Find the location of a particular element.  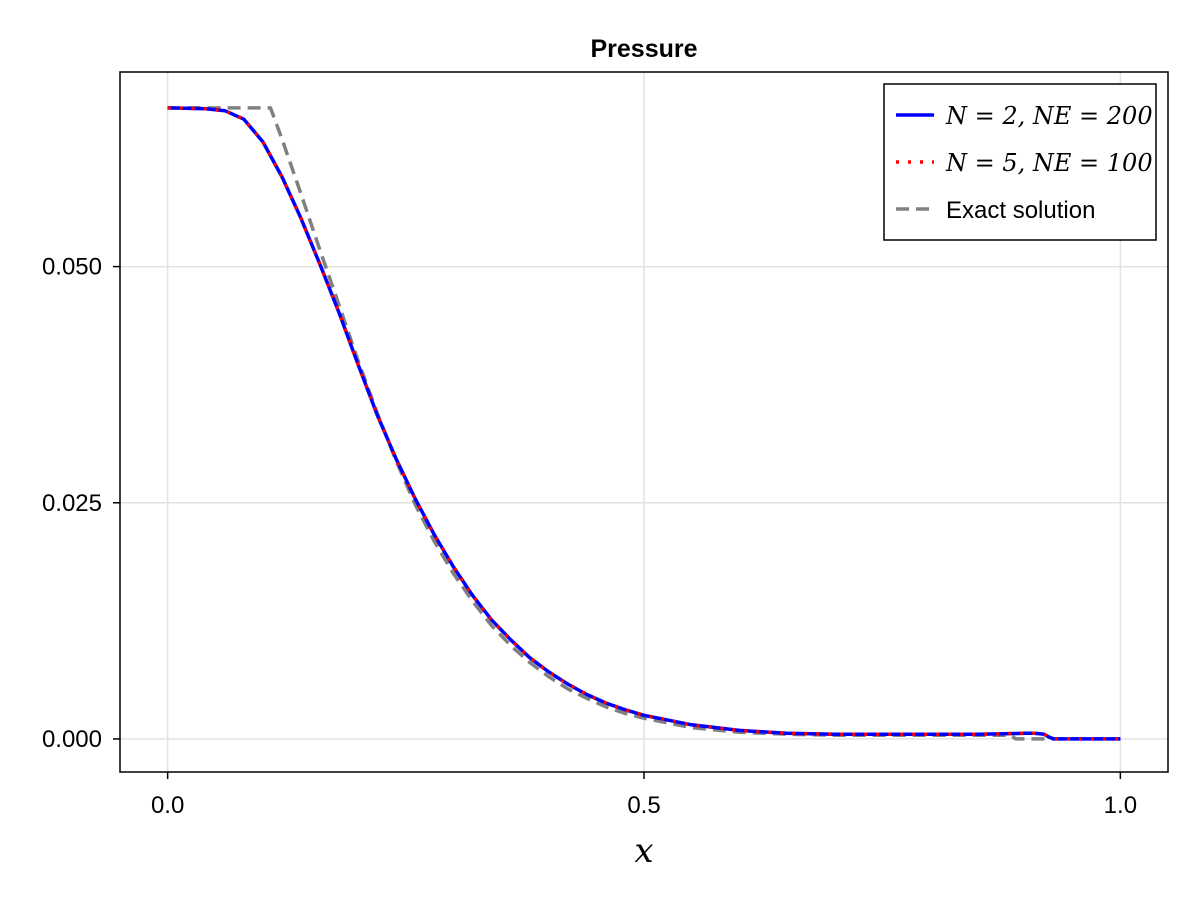

x-tick-label: 1.0 is located at coordinates (1120, 805).